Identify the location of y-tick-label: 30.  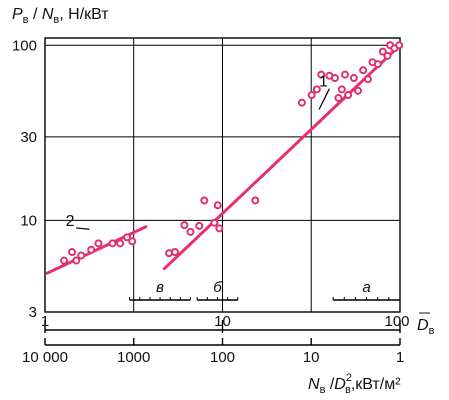
(28, 137).